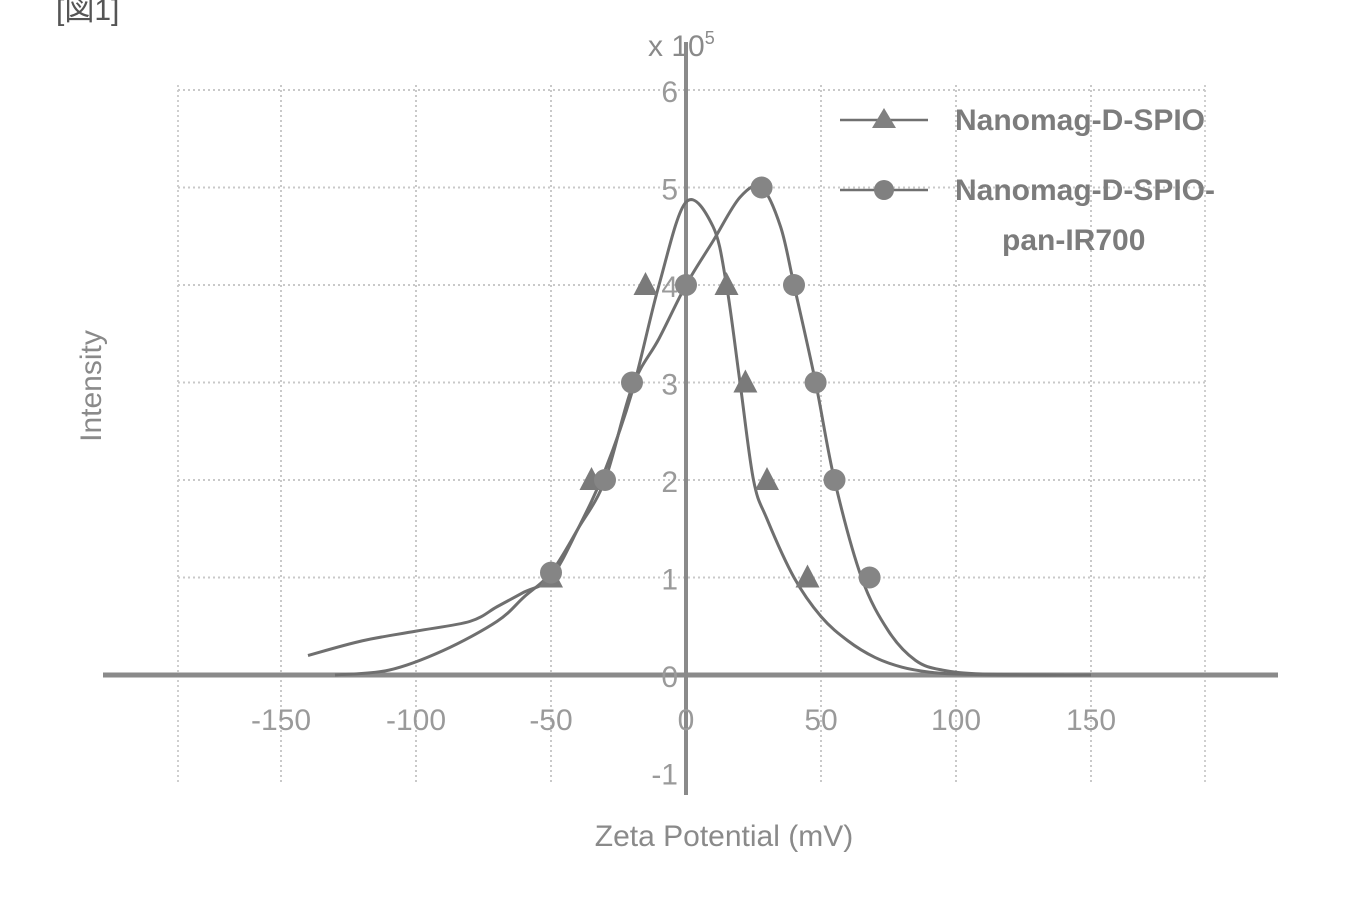 The height and width of the screenshot is (916, 1367). What do you see at coordinates (820, 720) in the screenshot?
I see `x-tick-label: 50` at bounding box center [820, 720].